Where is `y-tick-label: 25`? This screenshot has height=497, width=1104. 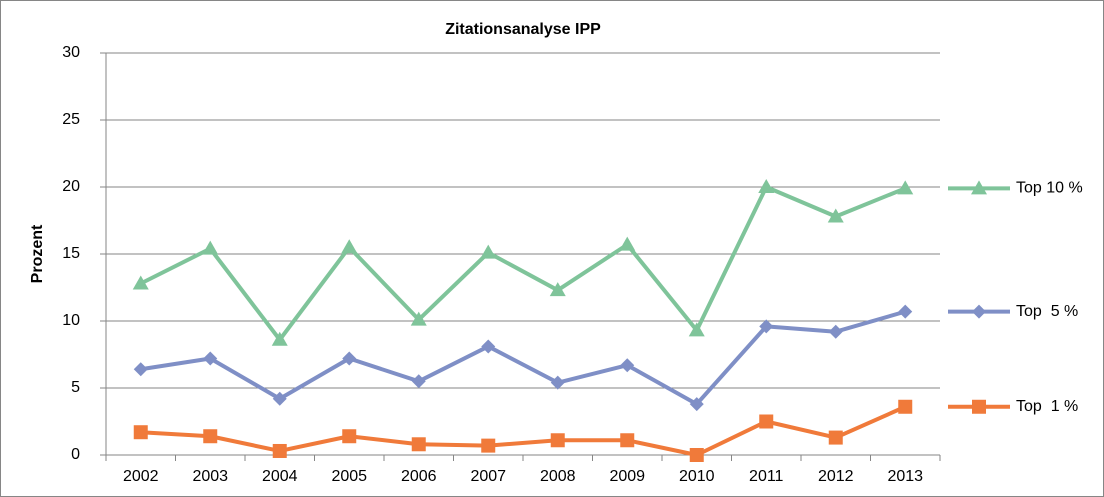 y-tick-label: 25 is located at coordinates (71, 119).